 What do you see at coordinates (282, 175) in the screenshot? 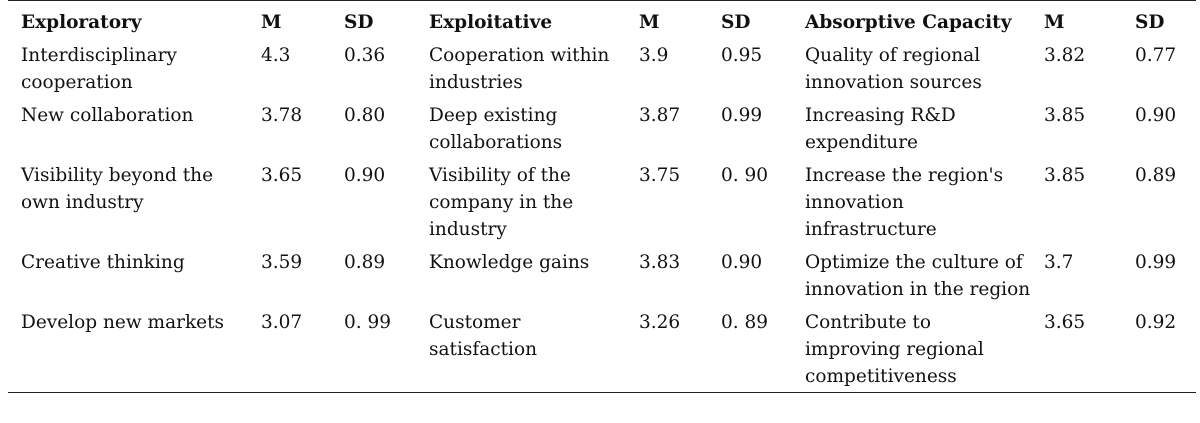
I see `exploratory-mean: 3.65` at bounding box center [282, 175].